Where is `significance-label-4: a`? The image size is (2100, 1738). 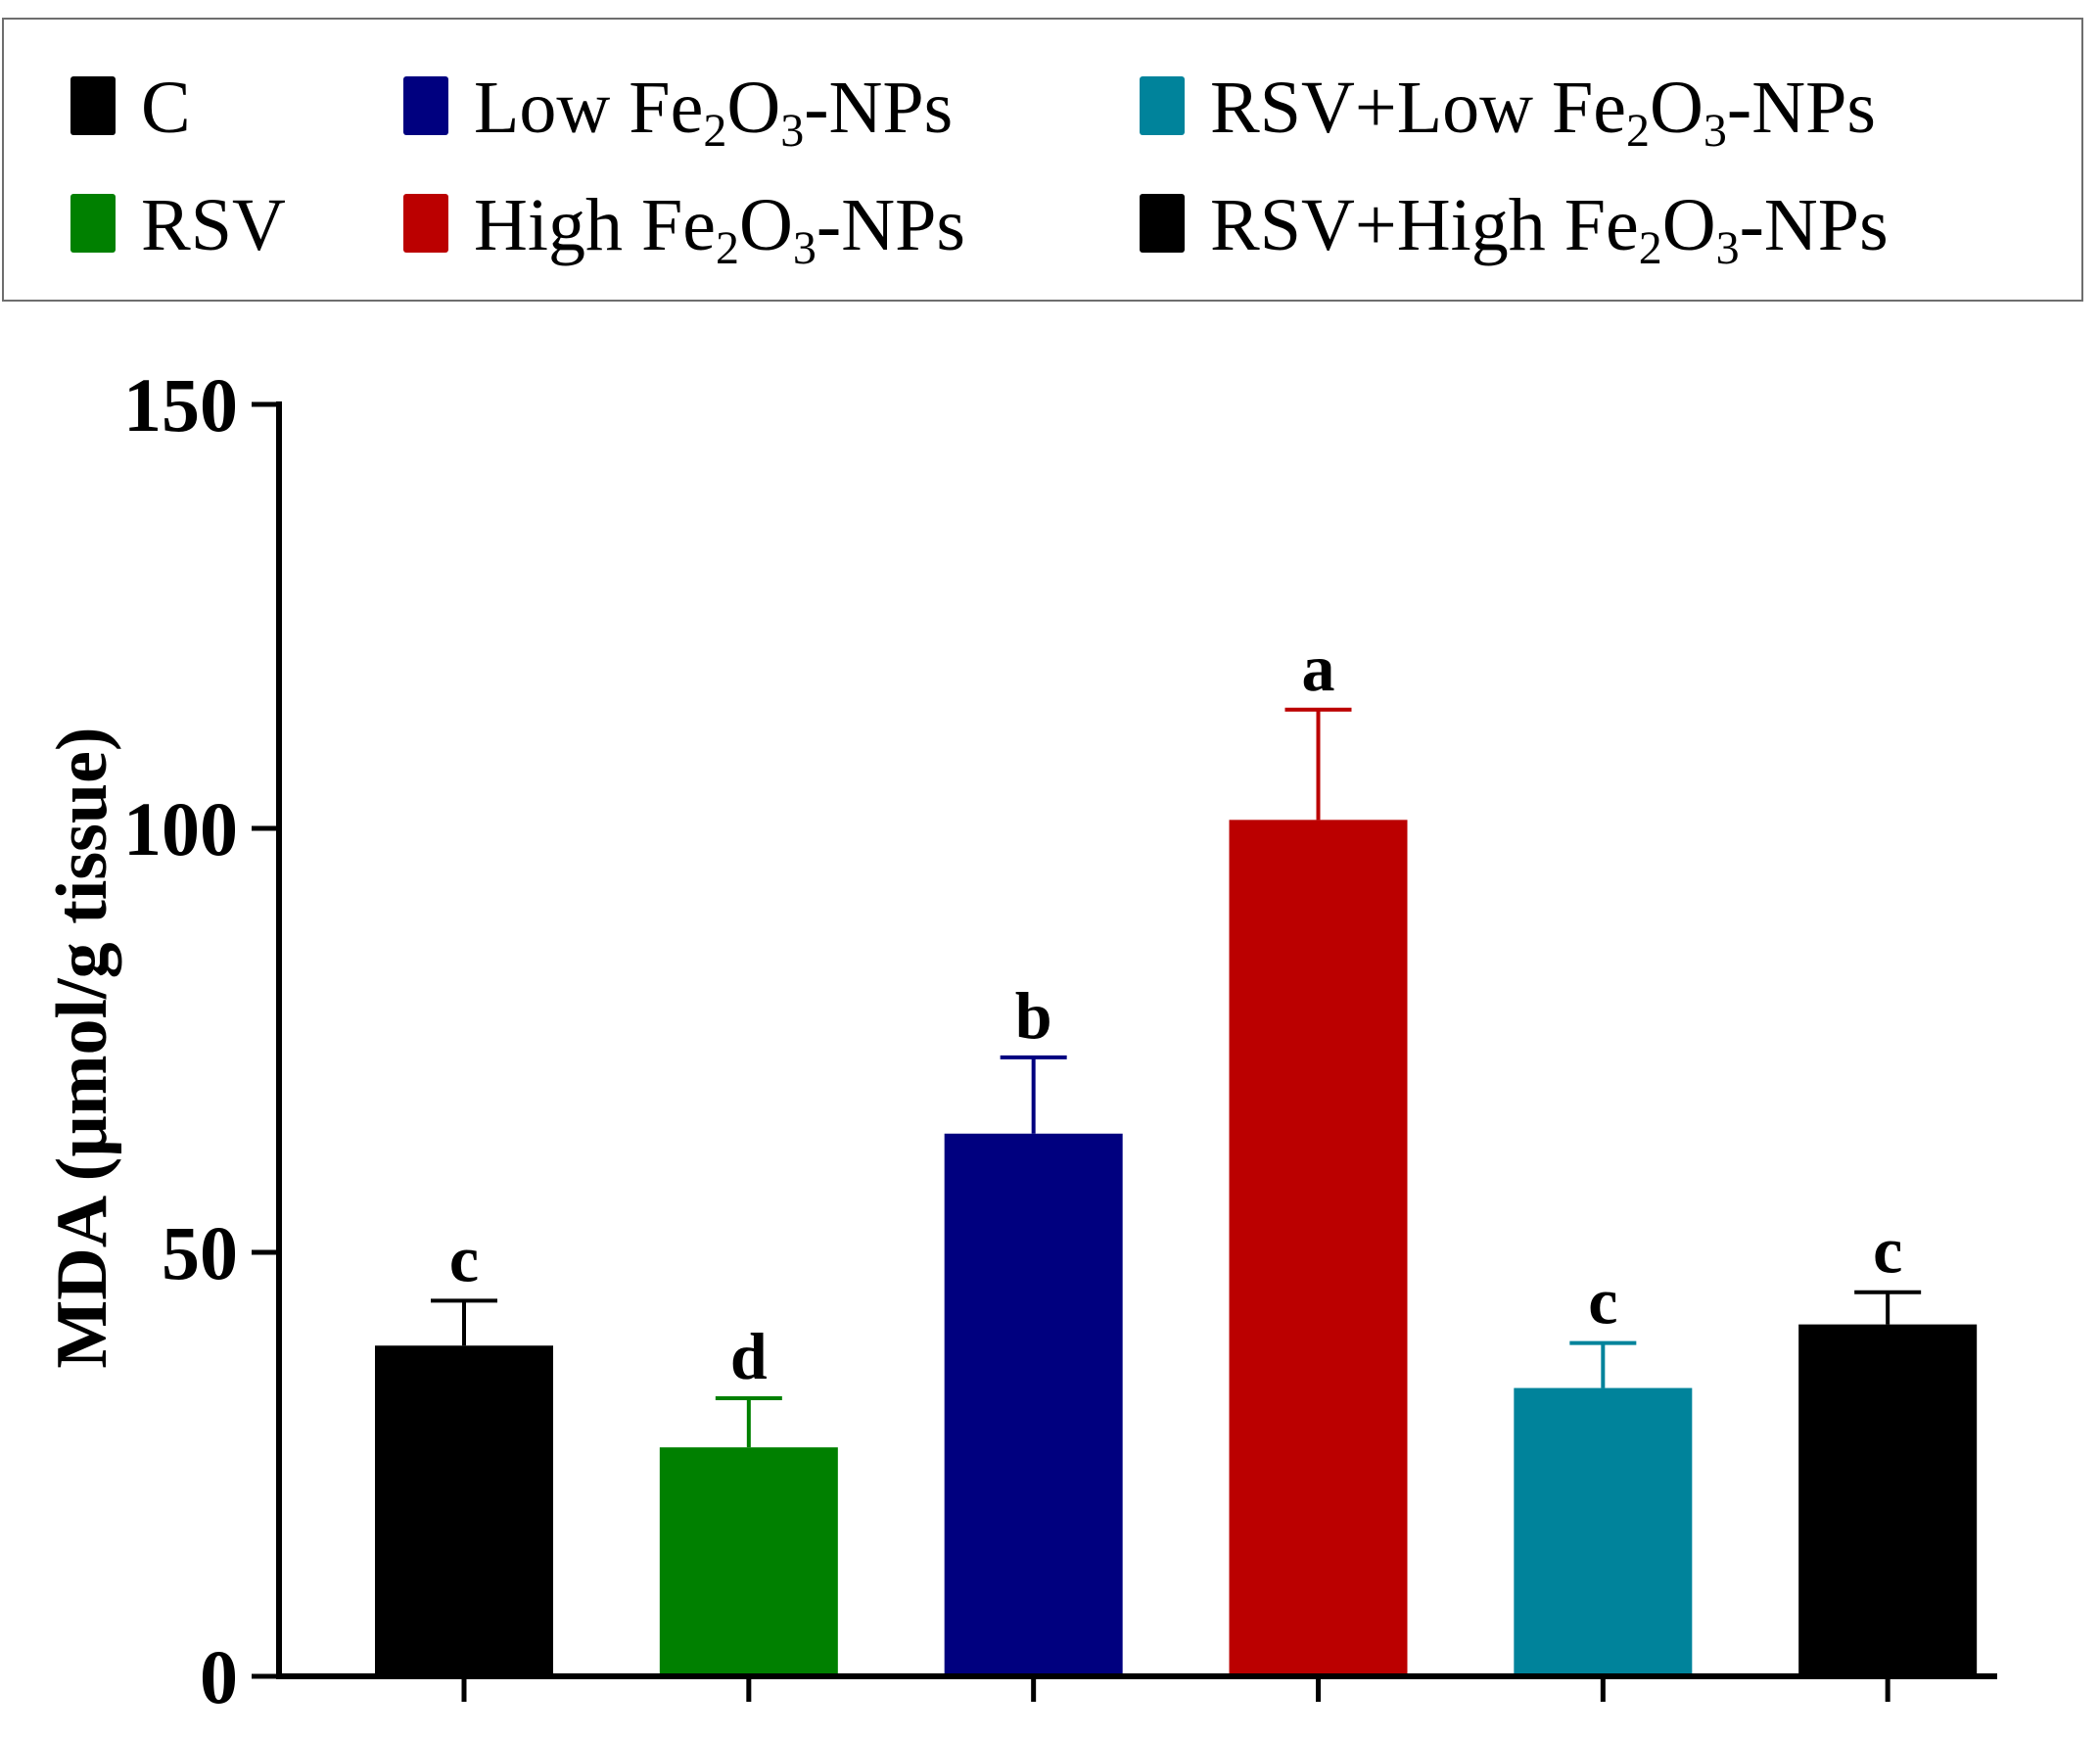
significance-label-4: a is located at coordinates (1318, 668).